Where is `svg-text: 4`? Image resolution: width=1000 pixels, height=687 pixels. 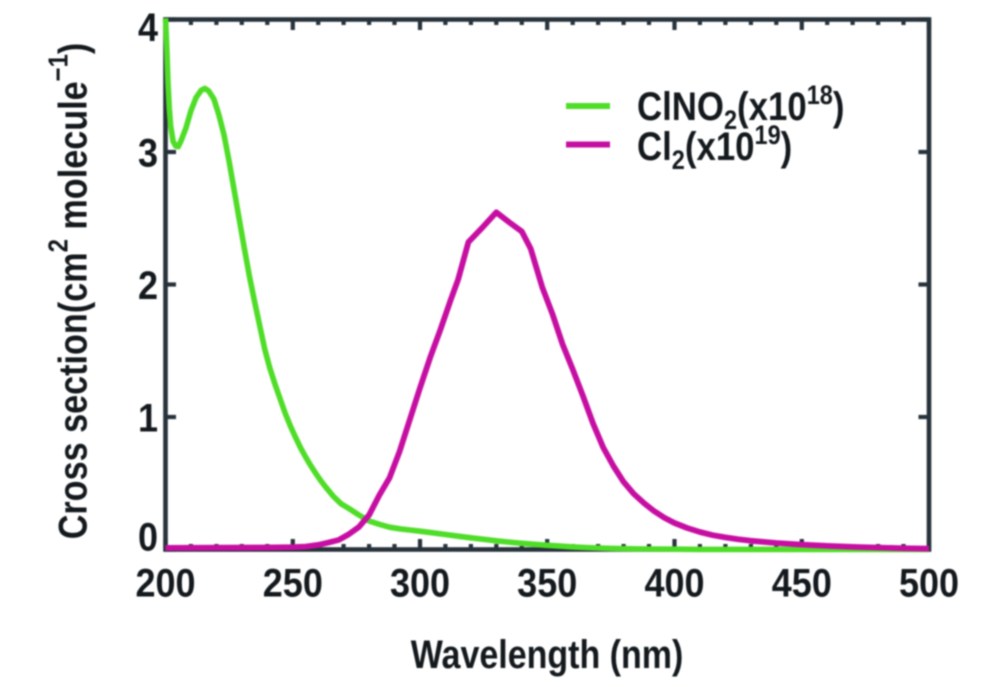
svg-text: 4 is located at coordinates (148, 28).